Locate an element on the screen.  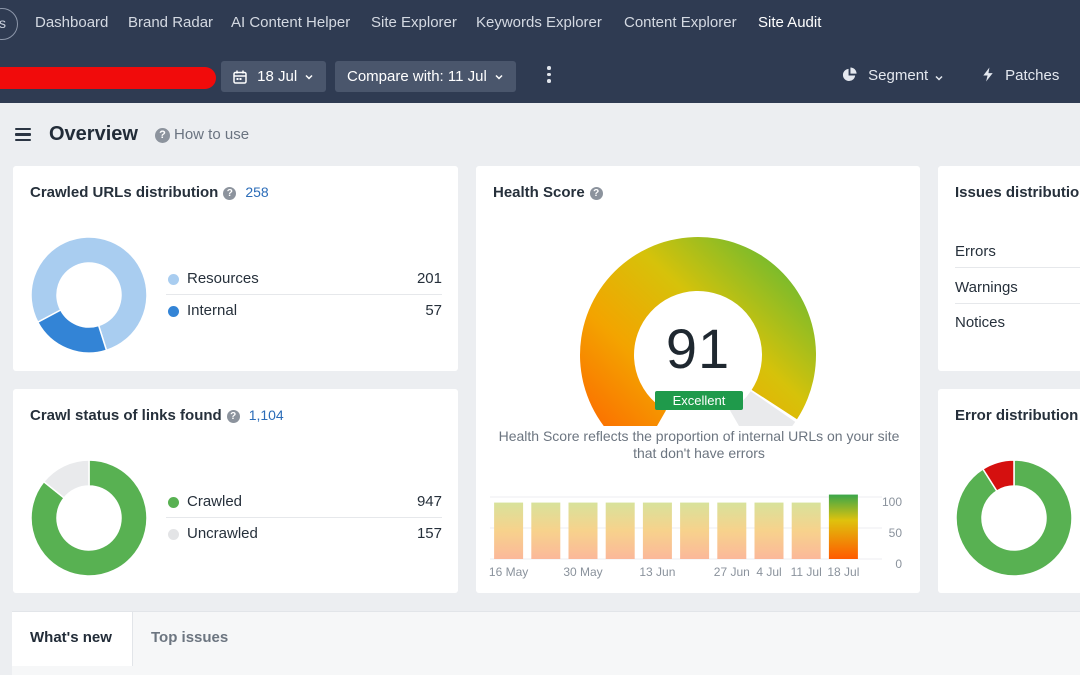
y-tick-label: 50 is located at coordinates (896, 533).